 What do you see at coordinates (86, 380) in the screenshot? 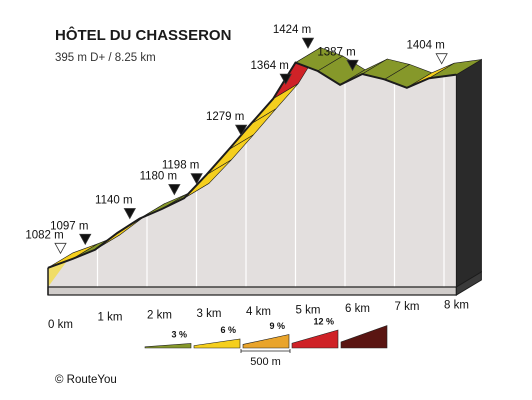
I see `copyright-text: © RouteYou` at bounding box center [86, 380].